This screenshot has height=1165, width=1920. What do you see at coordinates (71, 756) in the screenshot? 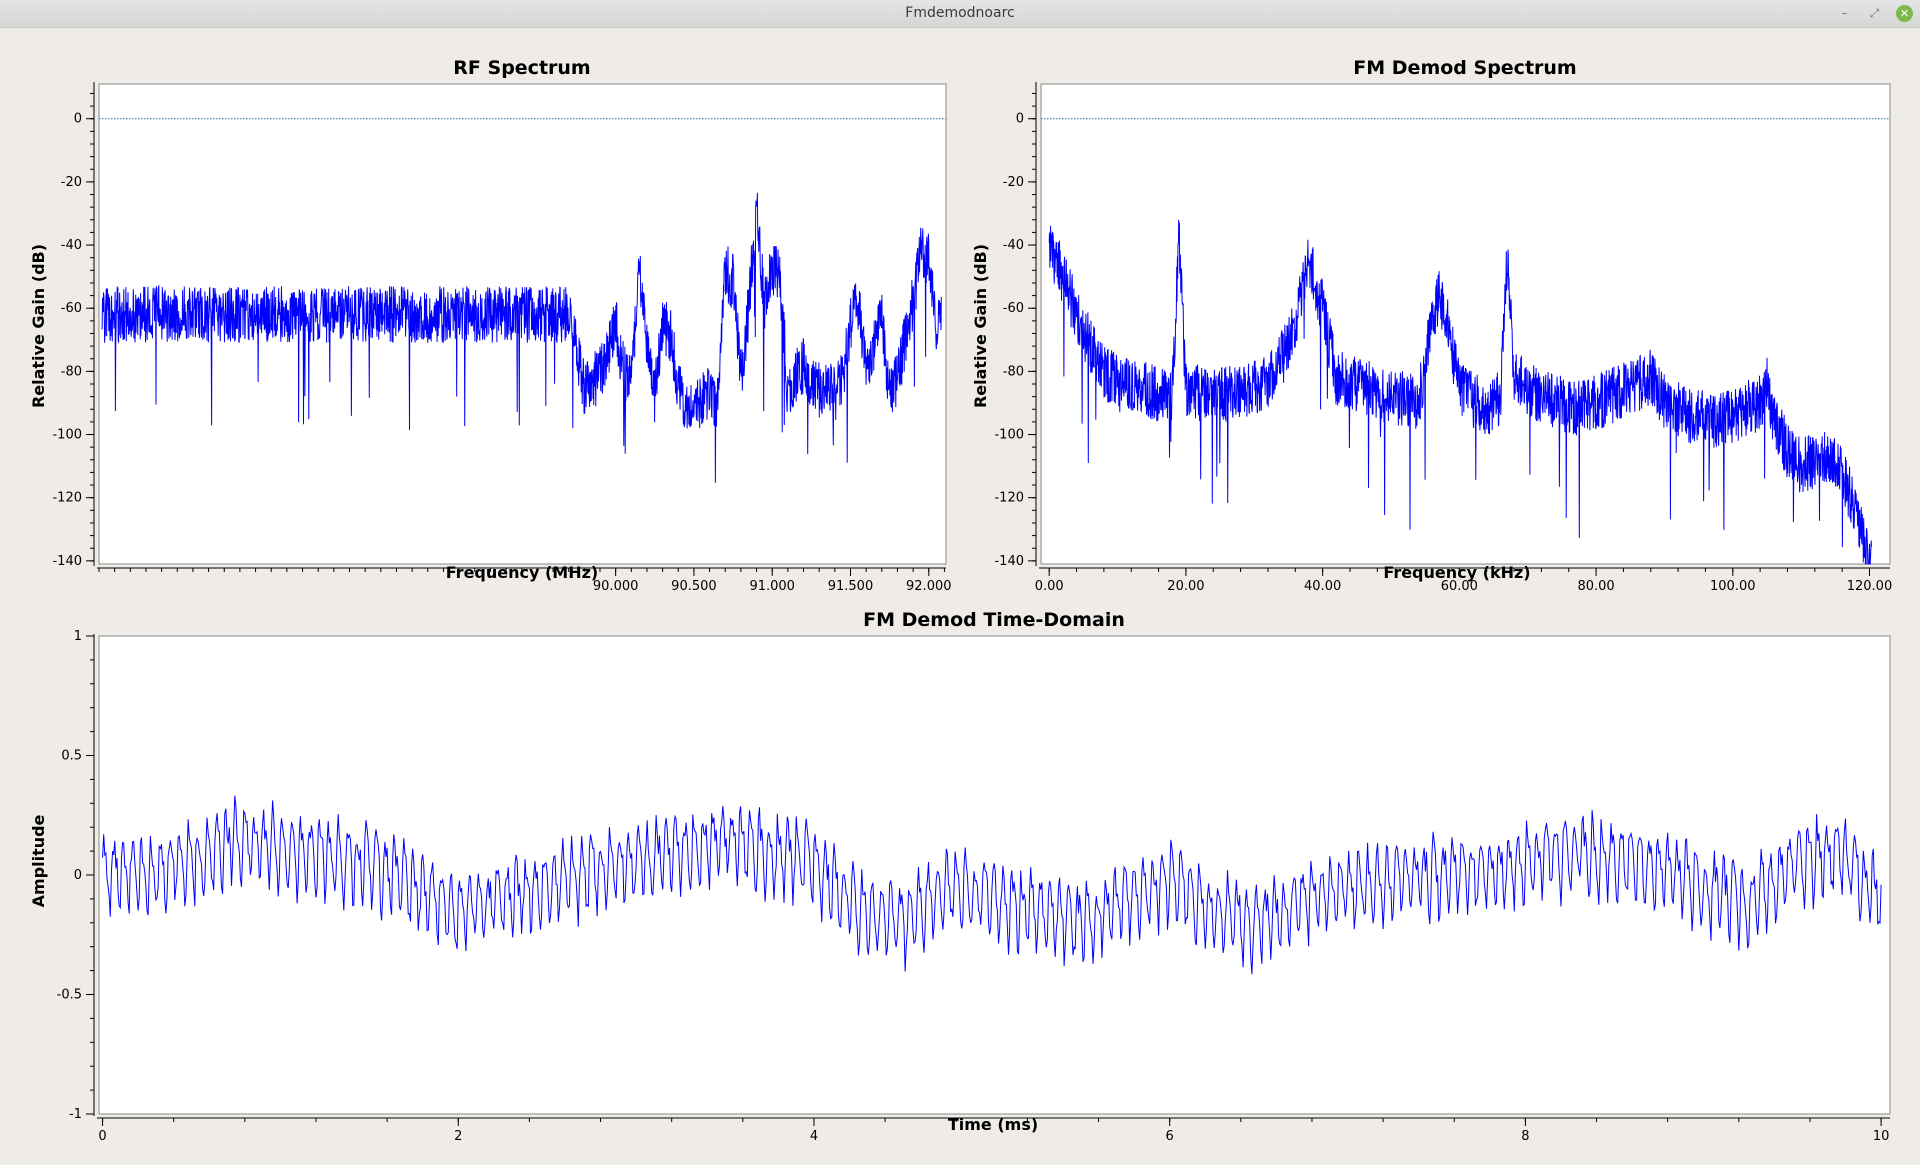
I see `time-y-tick-label: 0.5` at bounding box center [71, 756].